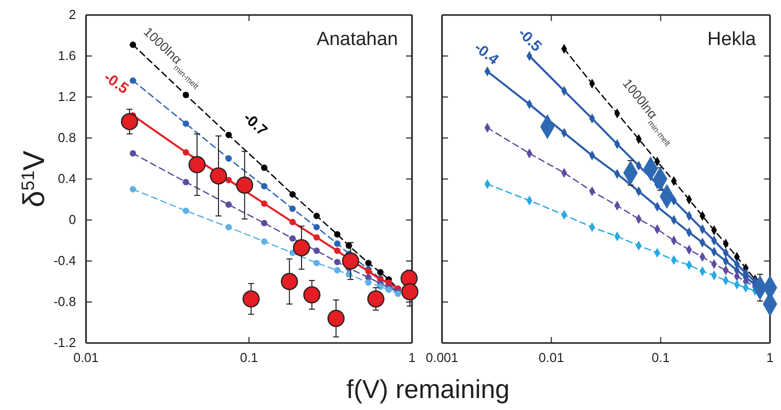  What do you see at coordinates (255, 124) in the screenshot?
I see `text: -0.7` at bounding box center [255, 124].